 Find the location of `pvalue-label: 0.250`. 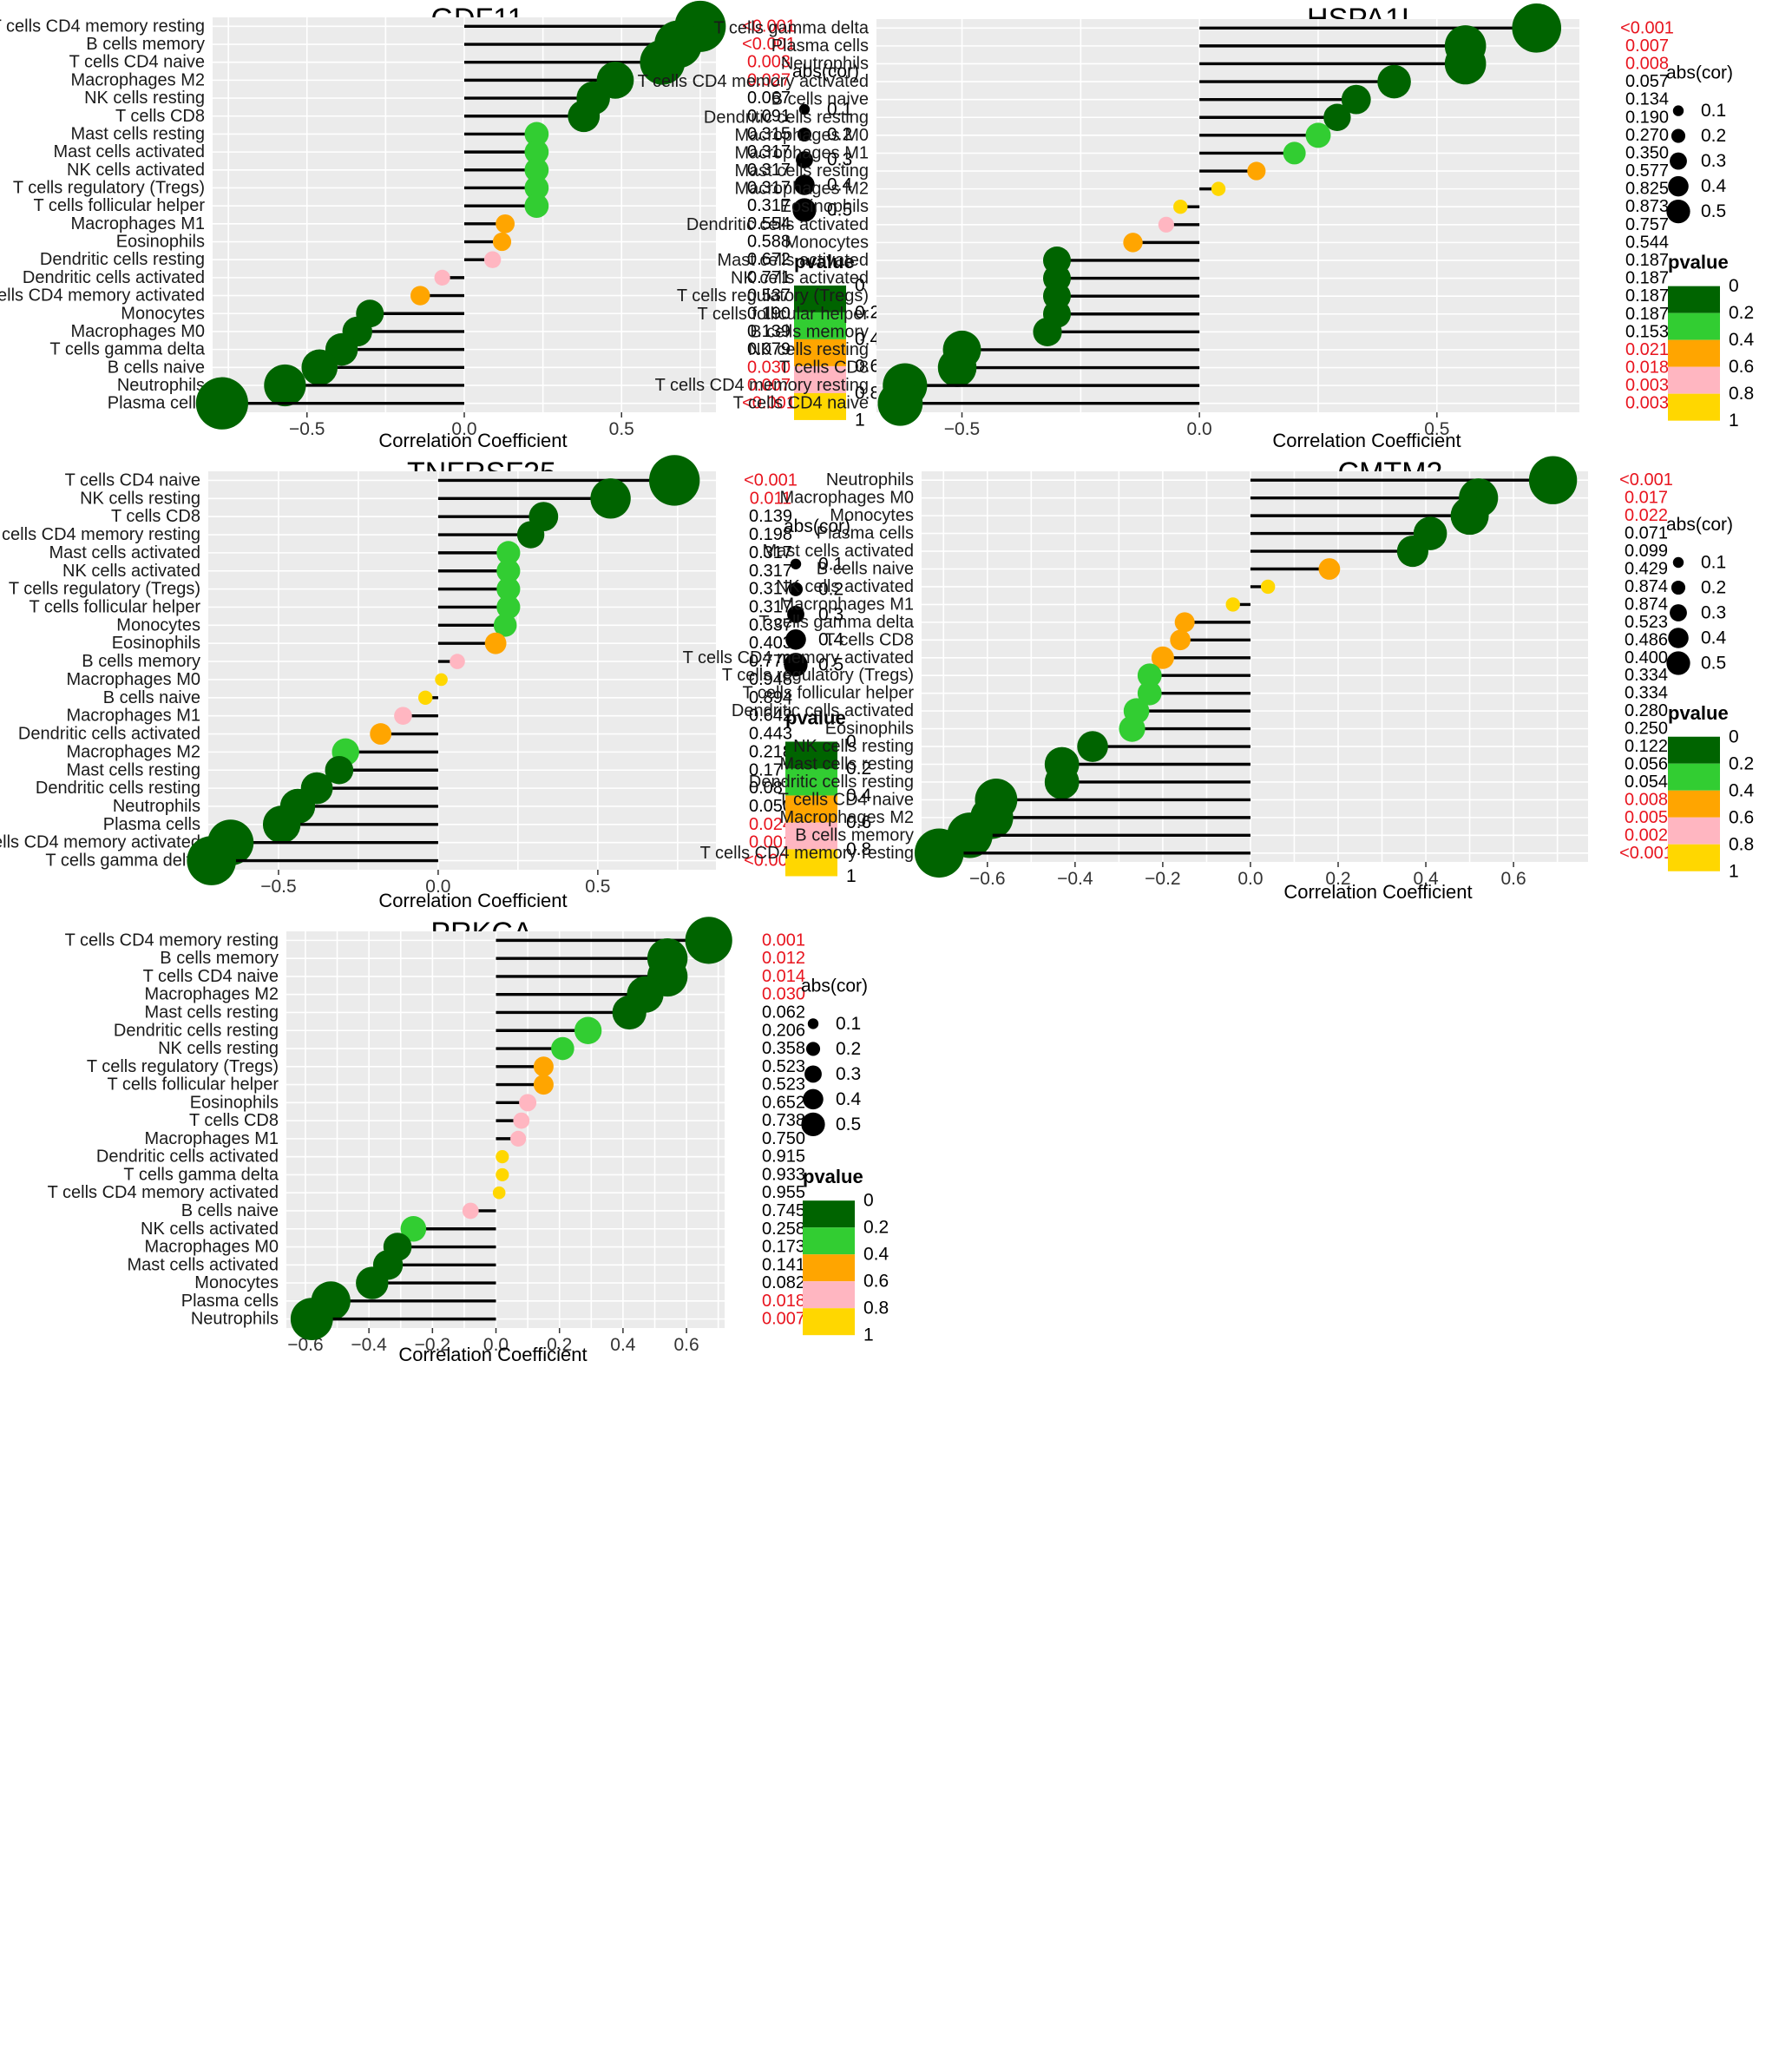

pvalue-label: 0.250 is located at coordinates (1646, 729).